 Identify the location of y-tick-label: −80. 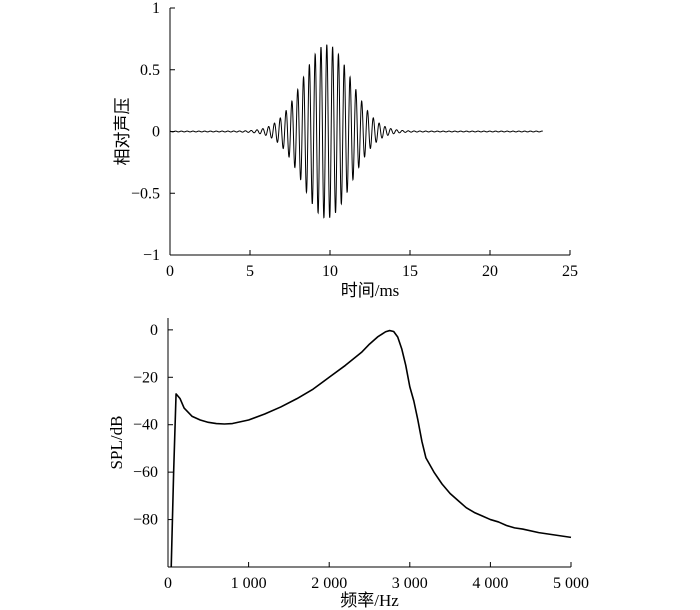
(145, 520).